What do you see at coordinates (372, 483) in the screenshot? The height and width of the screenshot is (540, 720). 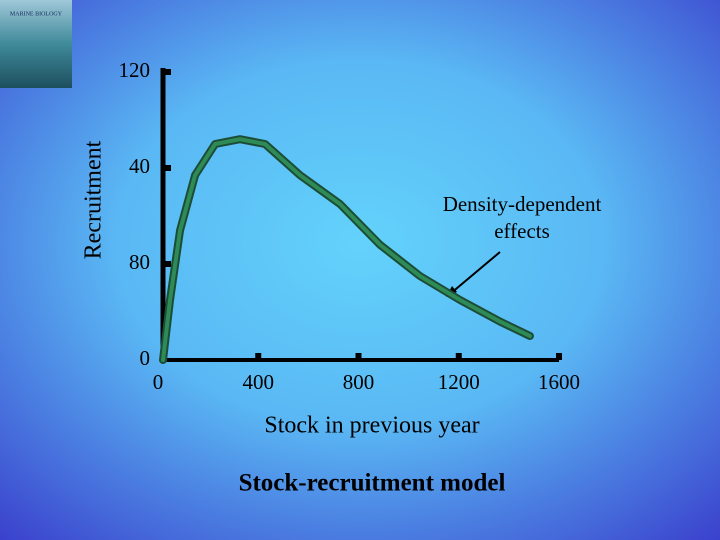 I see `chart-title: Stock-recruitment model` at bounding box center [372, 483].